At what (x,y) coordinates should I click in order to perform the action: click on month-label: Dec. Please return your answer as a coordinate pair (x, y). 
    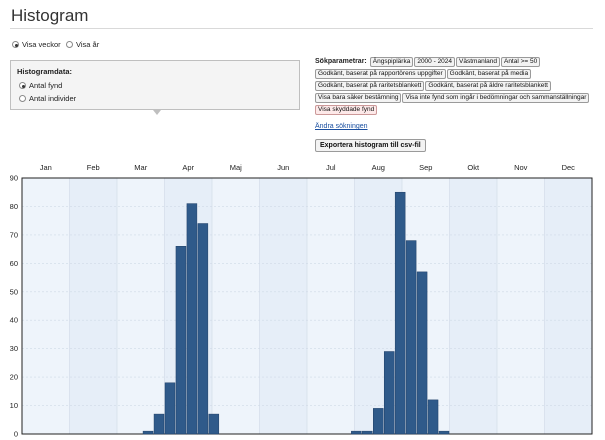
    Looking at the image, I should click on (569, 167).